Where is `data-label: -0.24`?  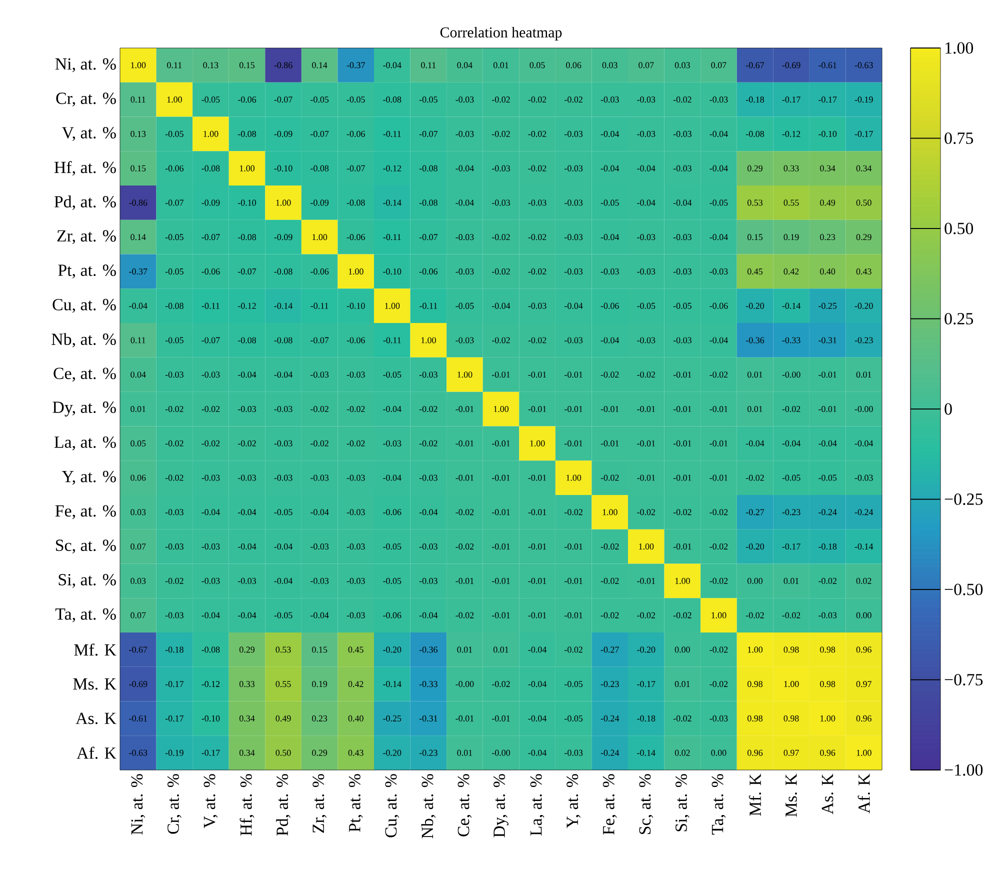
data-label: -0.24 is located at coordinates (610, 753).